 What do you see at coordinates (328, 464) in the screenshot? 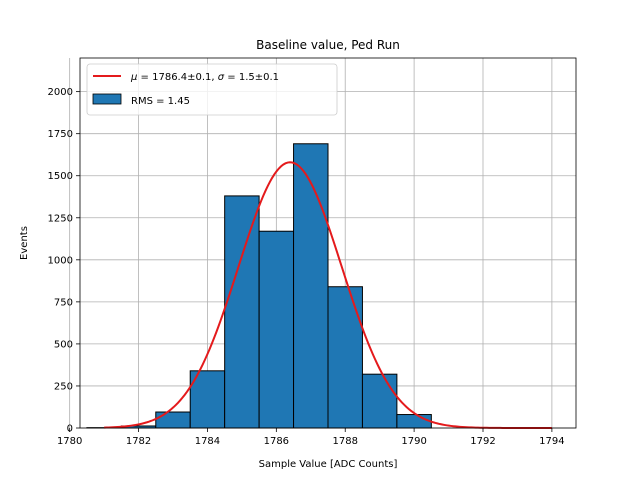
I see `x-axis-label: Sample Value [ADC Counts]` at bounding box center [328, 464].